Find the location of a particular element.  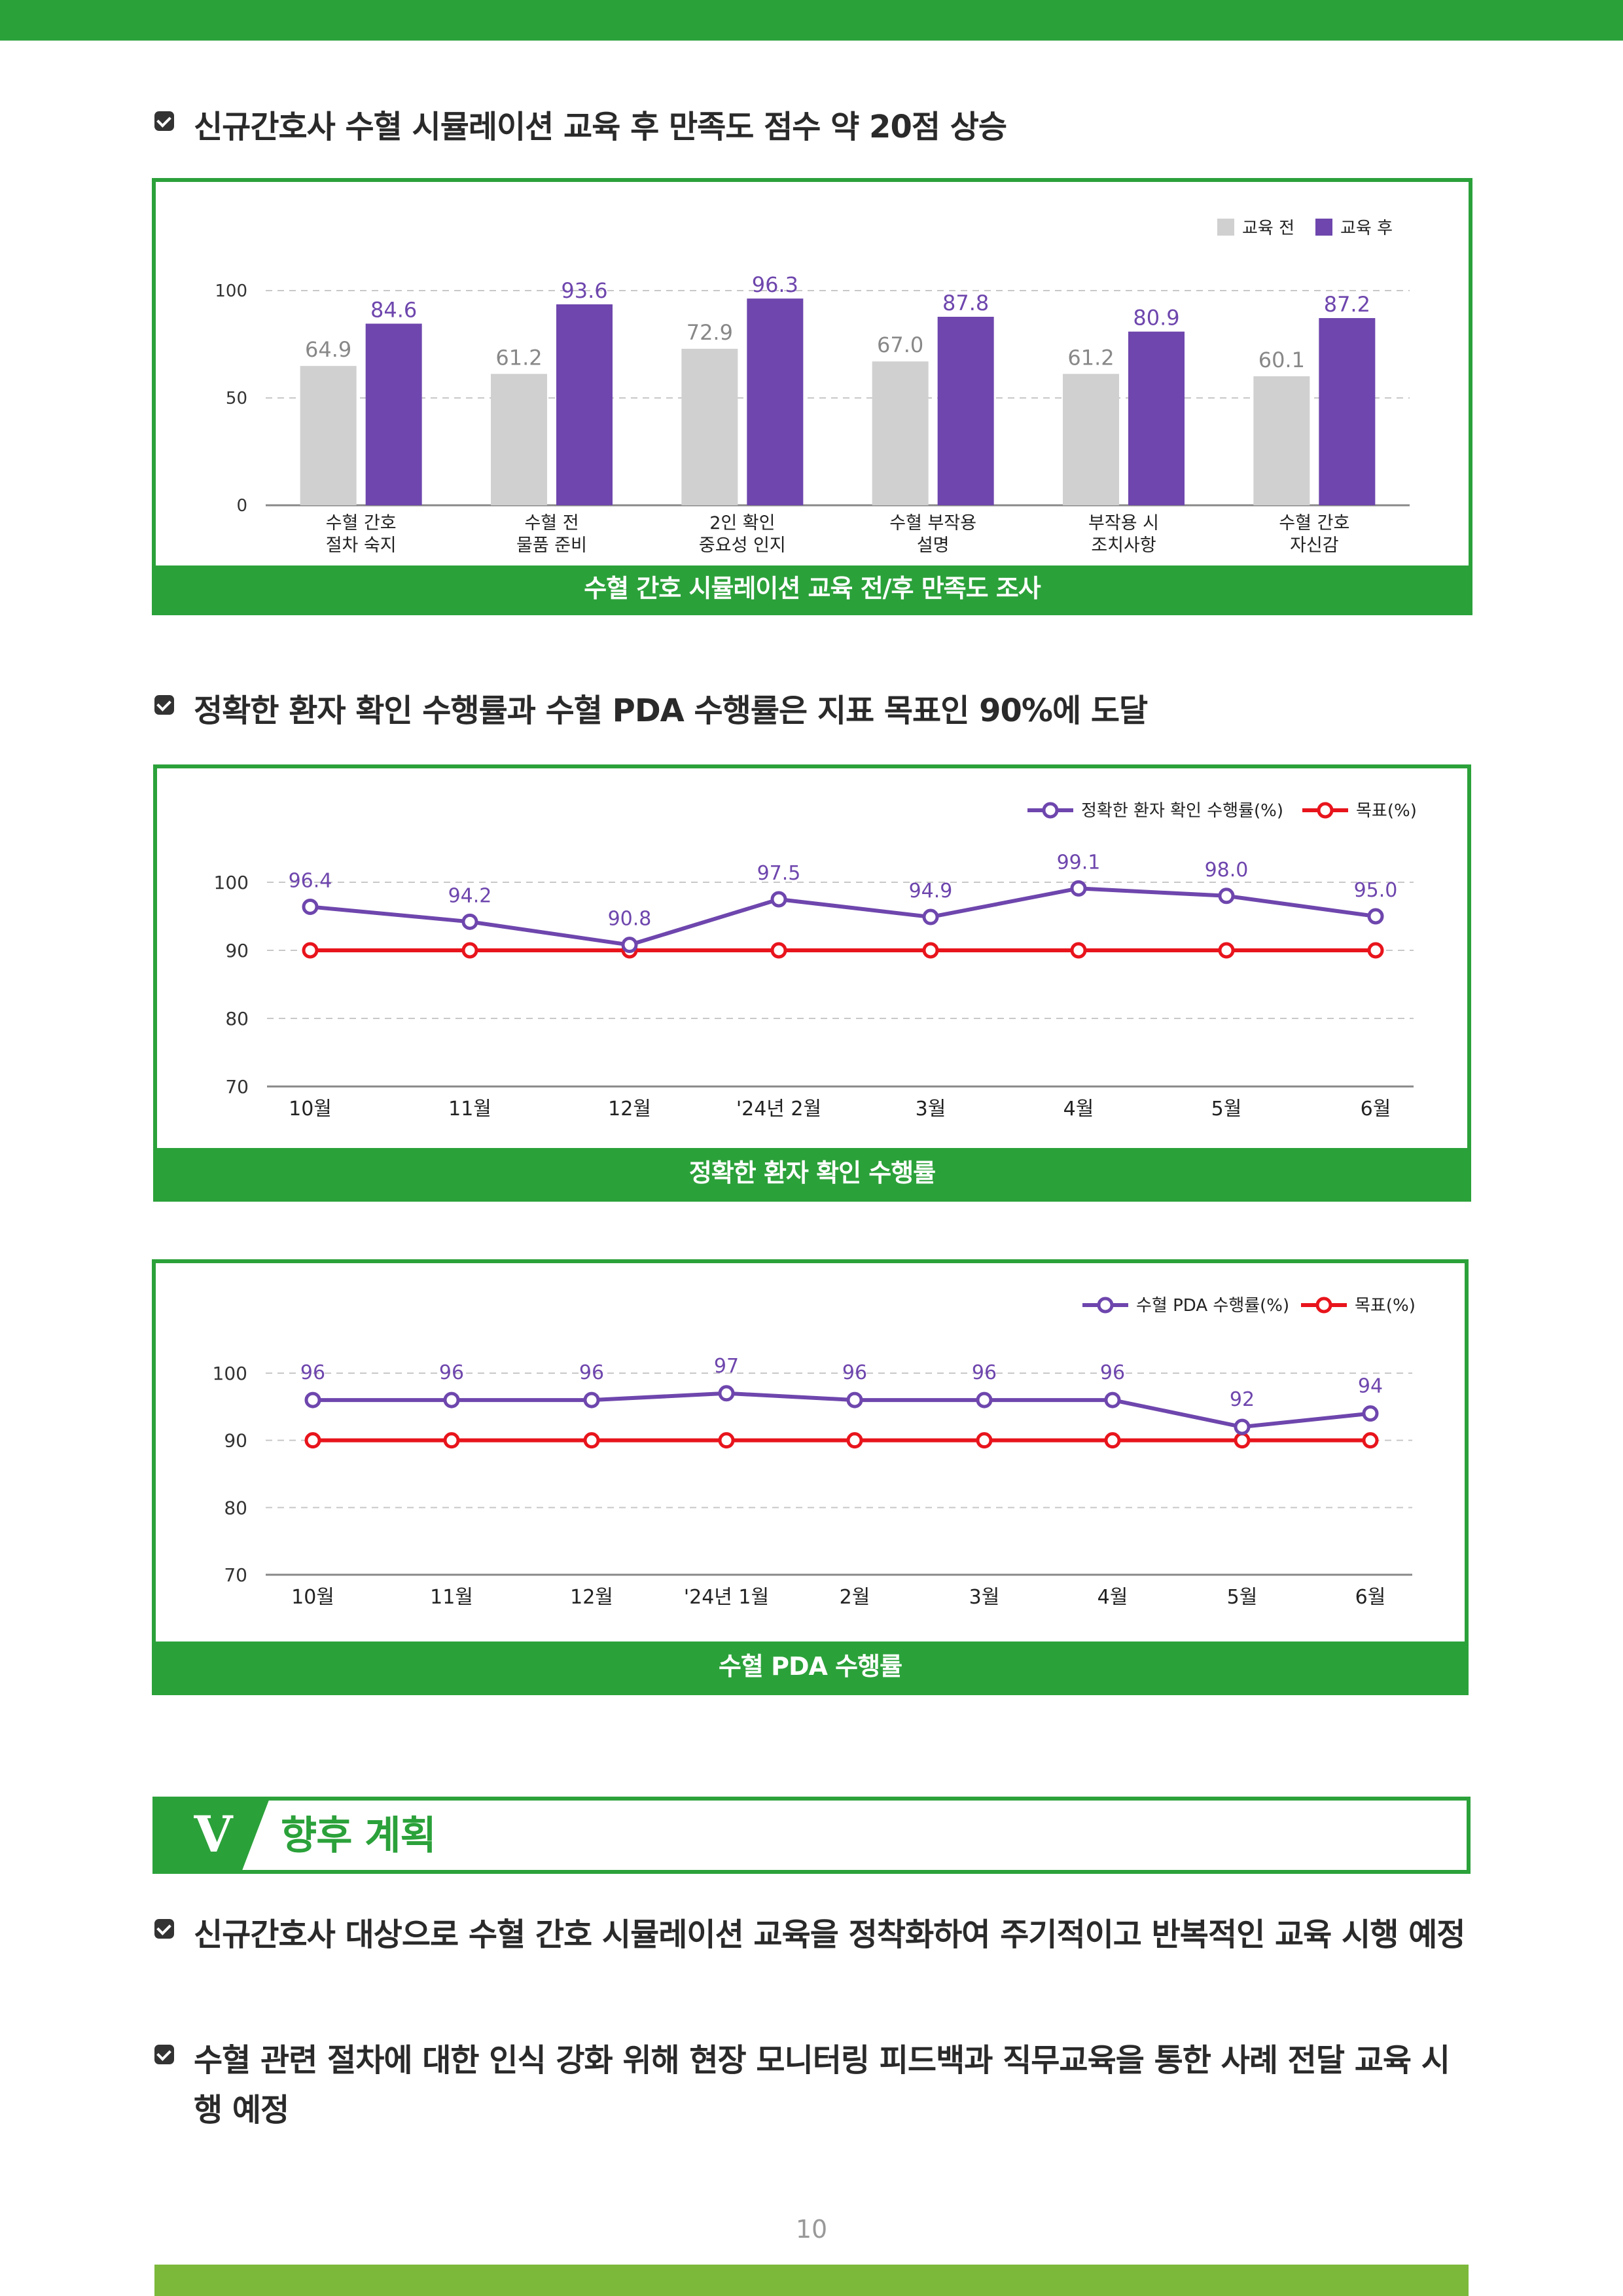

section-header: V 향후 계획 is located at coordinates (811, 1835).